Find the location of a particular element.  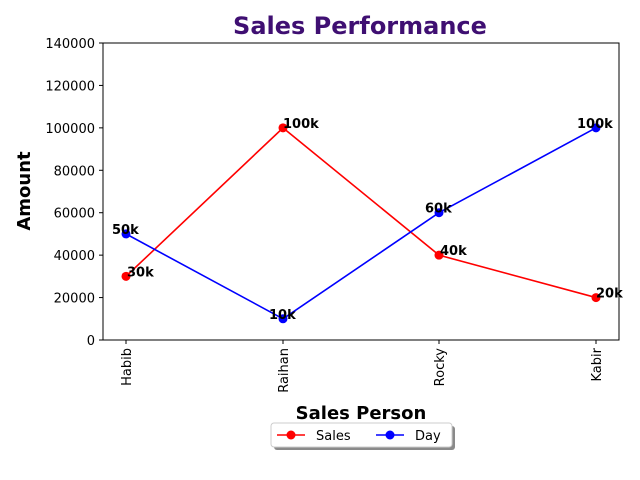

y-tick-label: 100000 is located at coordinates (70, 129).